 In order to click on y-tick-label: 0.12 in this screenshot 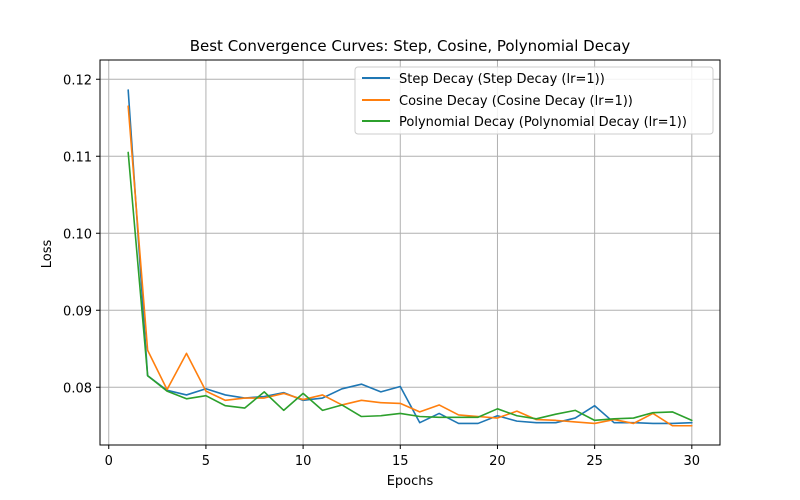, I will do `click(77, 80)`.